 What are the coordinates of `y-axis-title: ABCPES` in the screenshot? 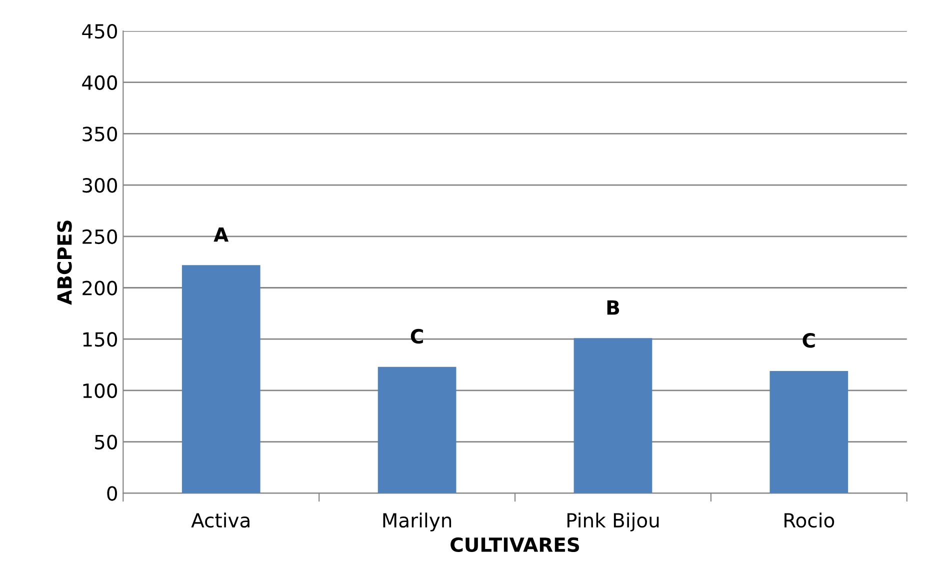 It's located at (64, 262).